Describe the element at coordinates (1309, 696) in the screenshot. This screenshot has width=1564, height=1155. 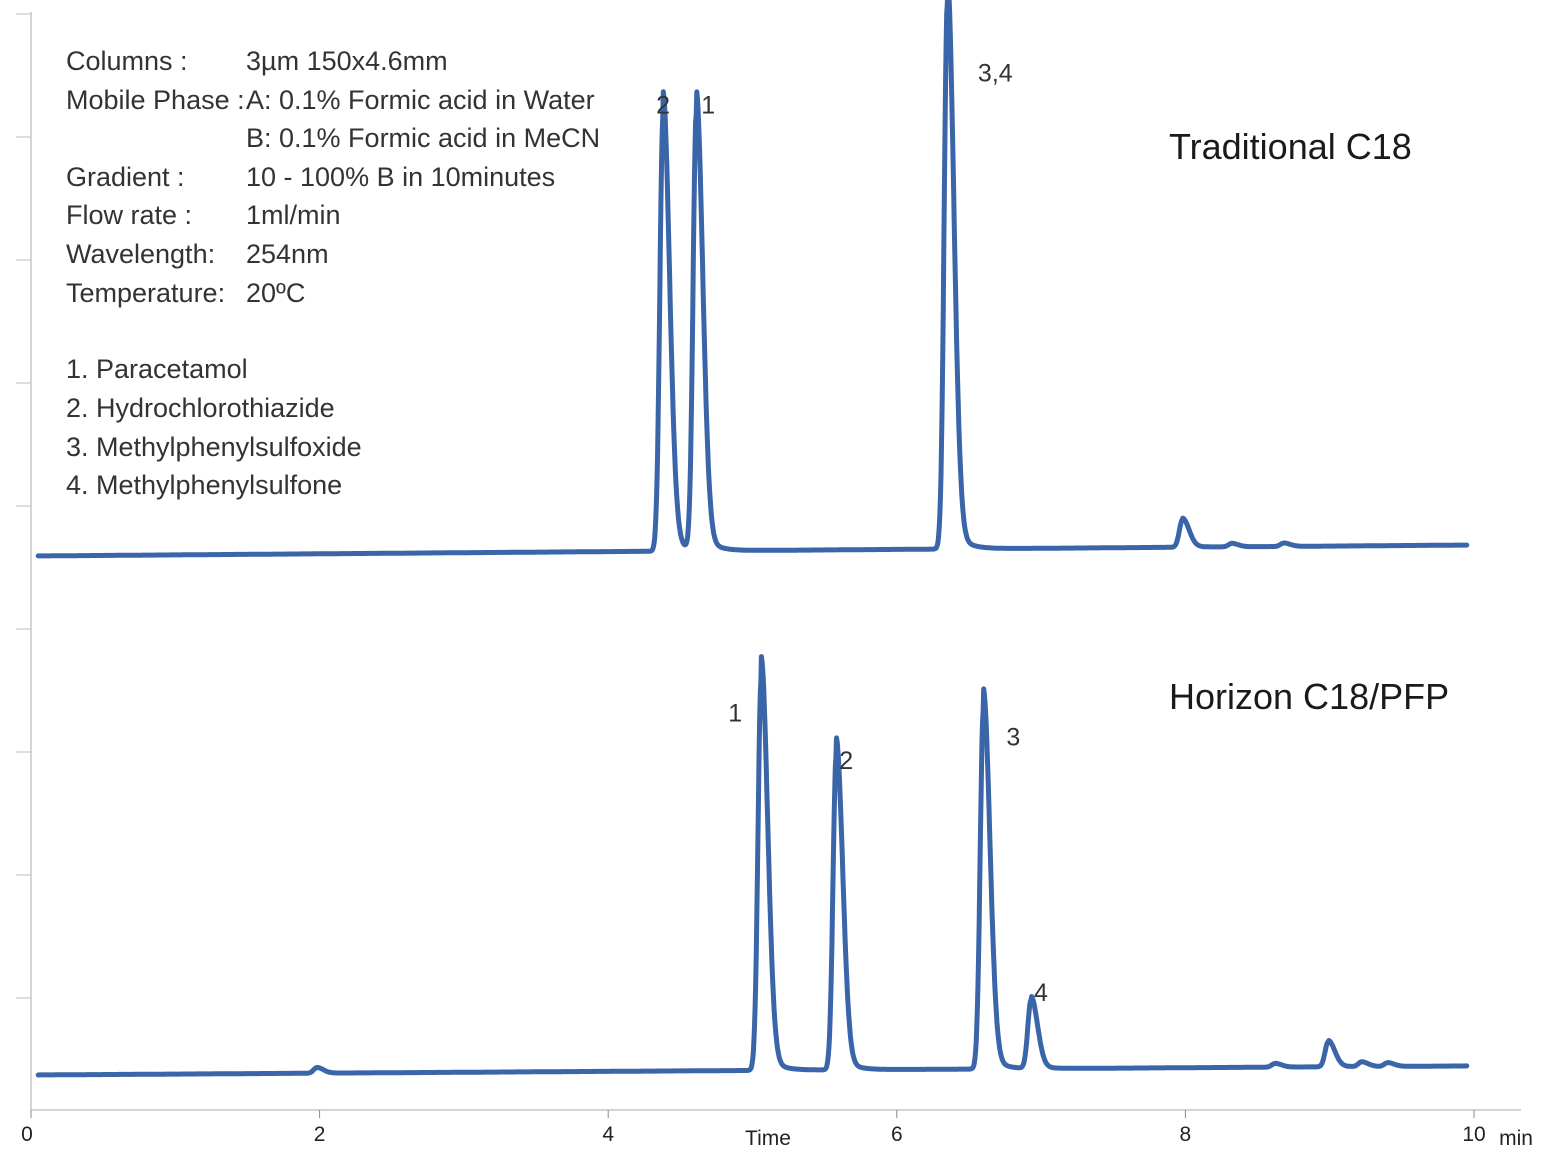
I see `panel-title-horizon: Horizon C18/PFP` at that location.